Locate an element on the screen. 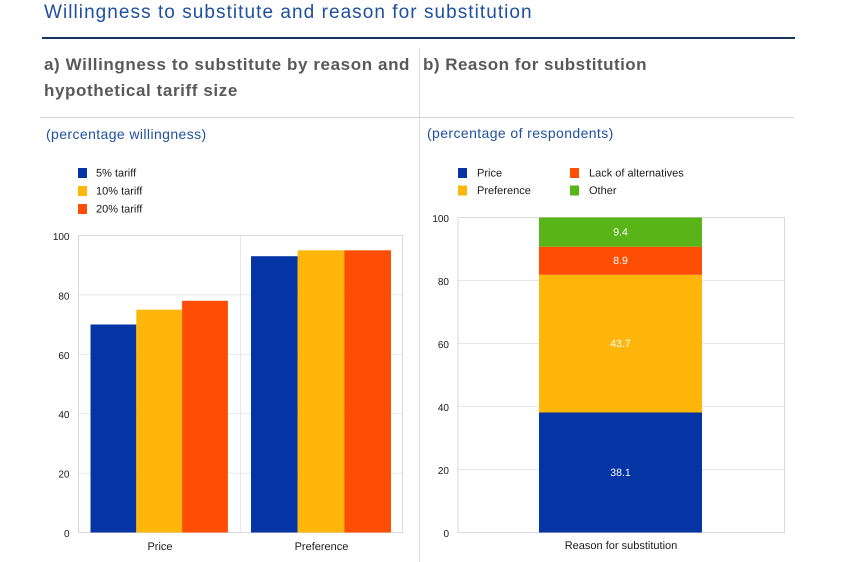 Image resolution: width=844 pixels, height=562 pixels. svg-text: 5% tariff is located at coordinates (116, 174).